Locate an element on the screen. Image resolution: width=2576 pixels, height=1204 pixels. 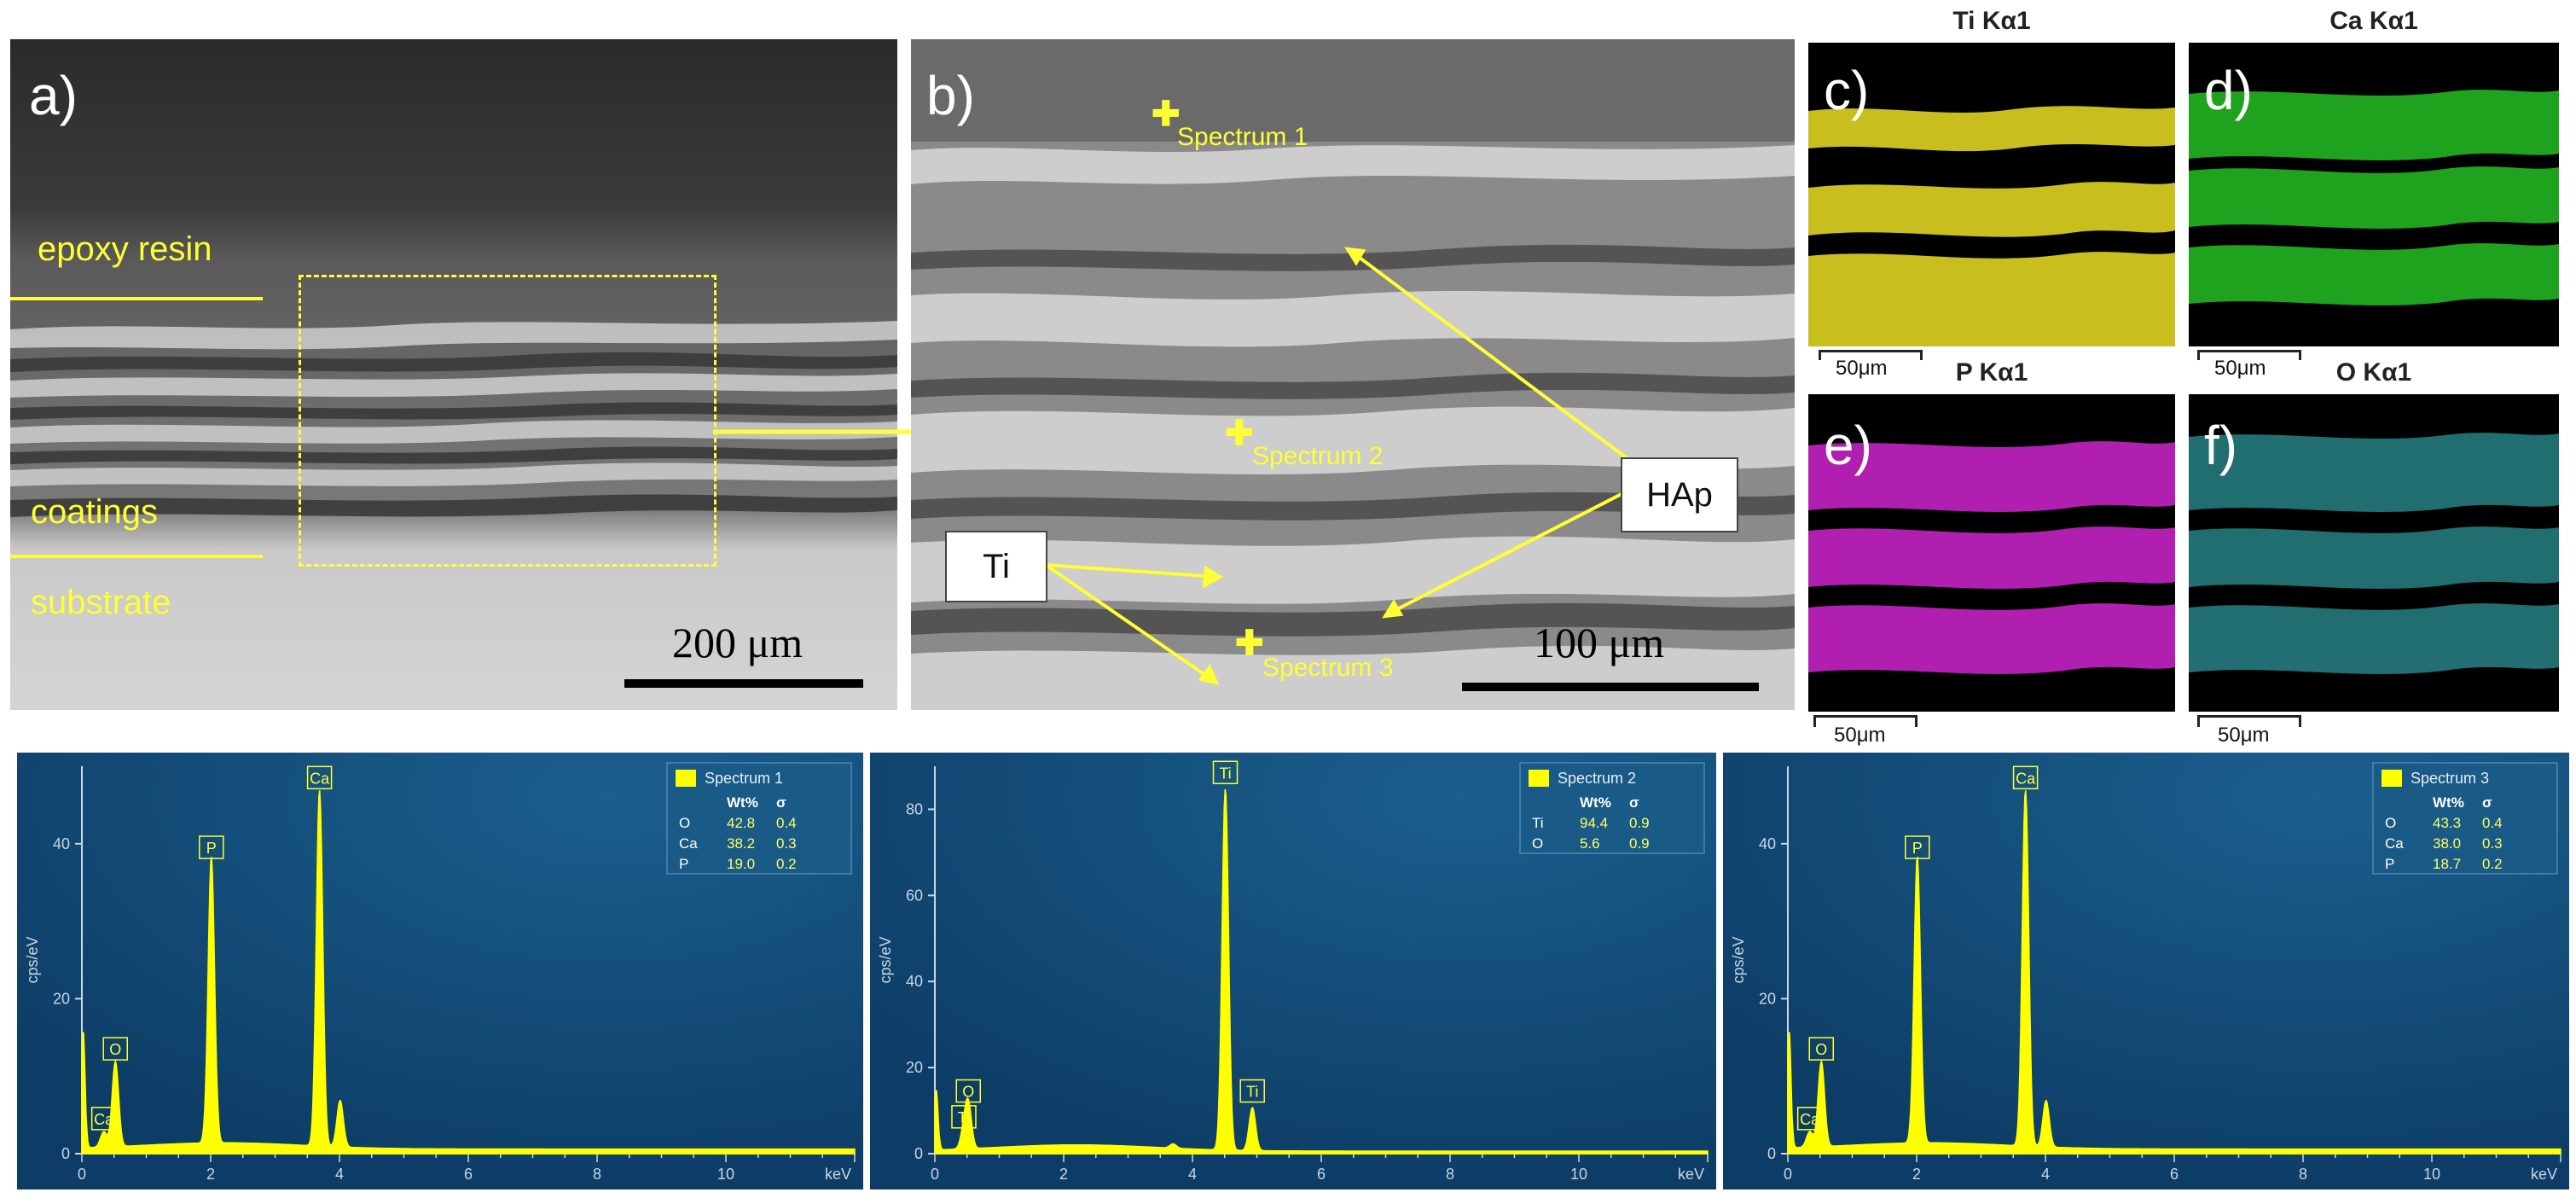
y-tick-label: 80 is located at coordinates (914, 808).